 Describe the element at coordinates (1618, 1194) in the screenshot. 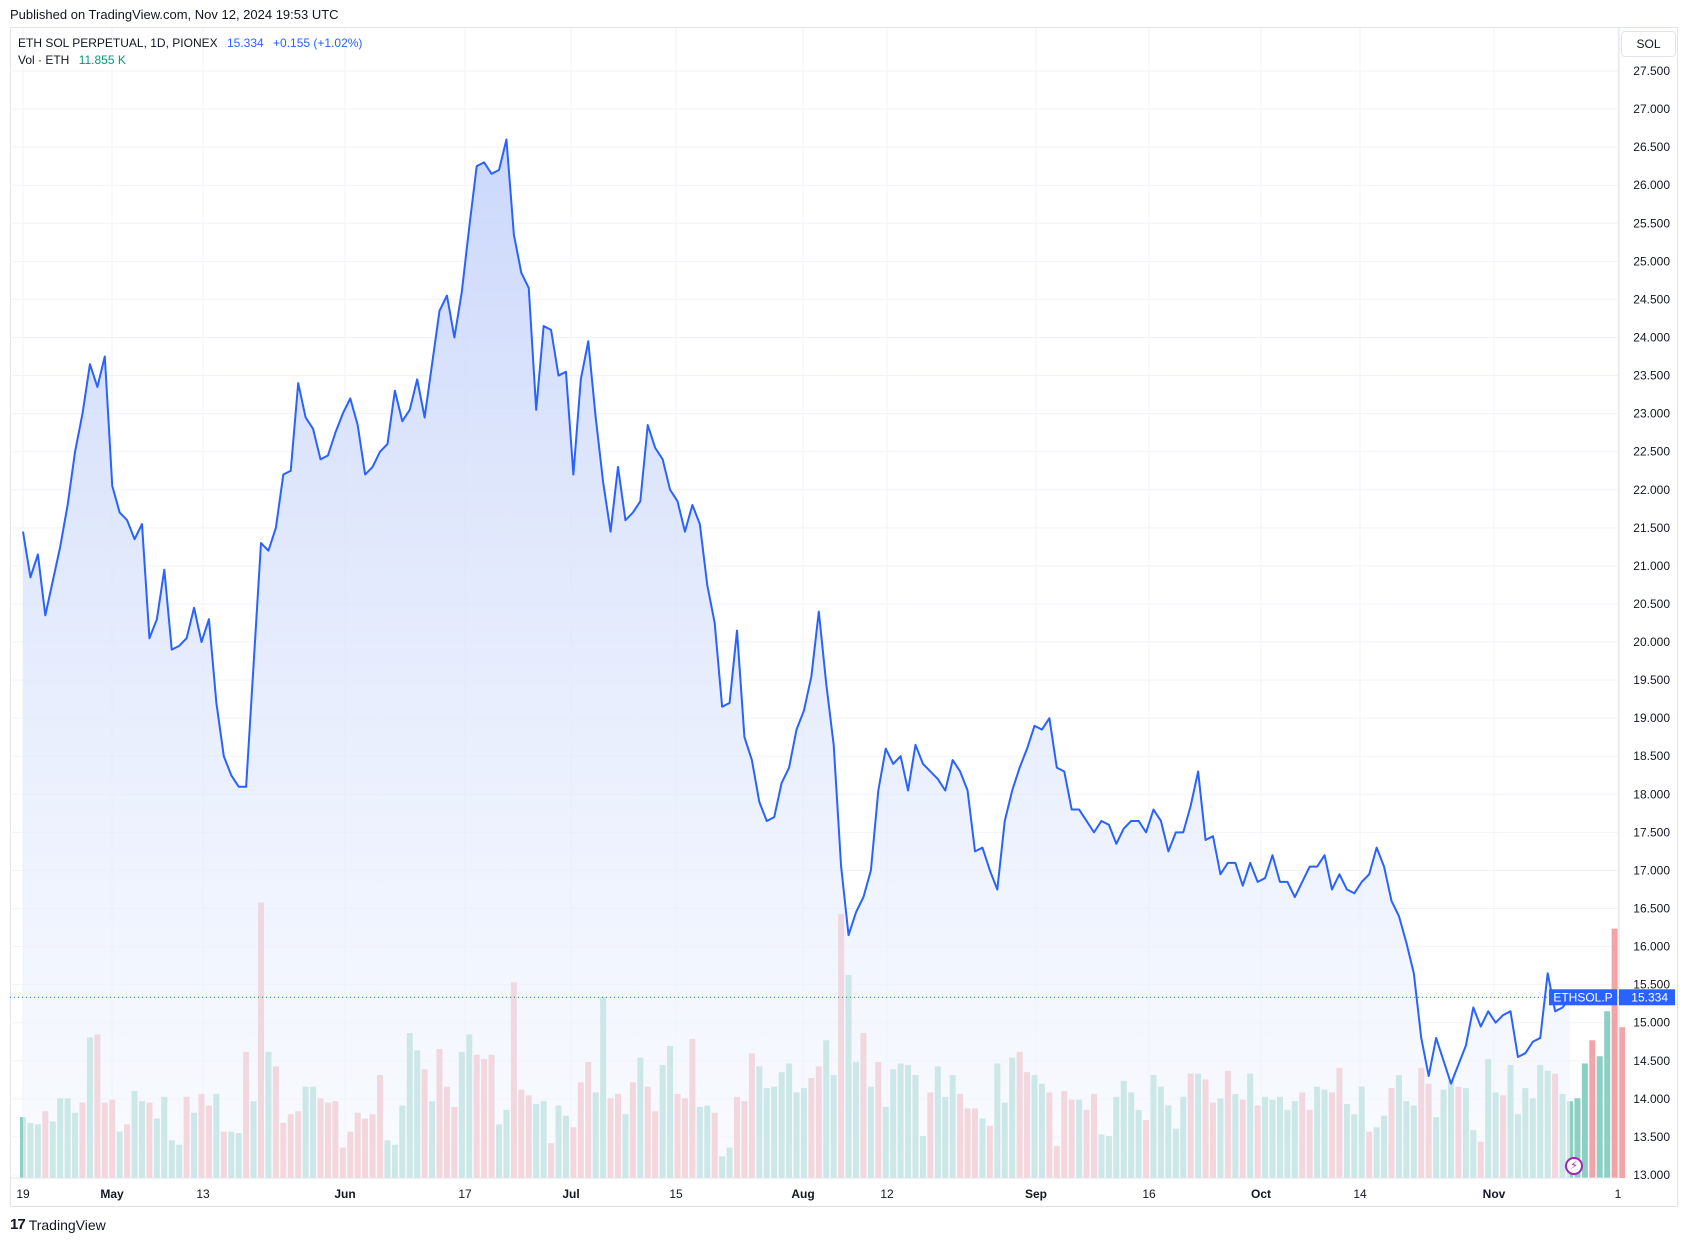

I see `time-tick-label: 1` at that location.